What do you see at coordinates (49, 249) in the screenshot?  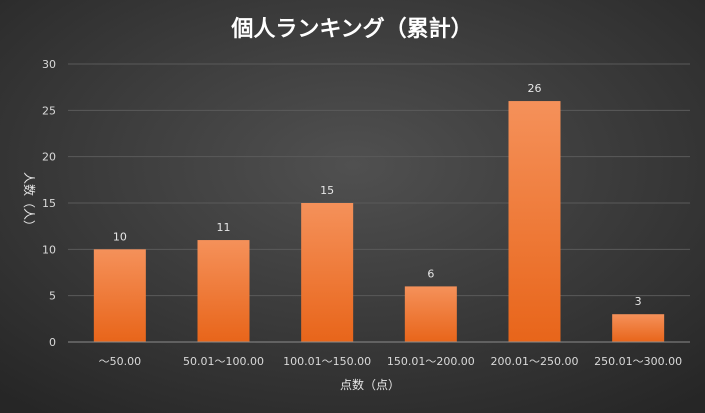 I see `y-tick-label: 10` at bounding box center [49, 249].